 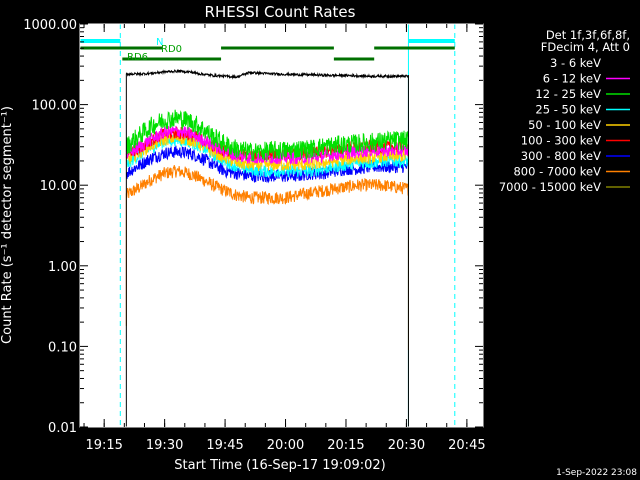 I want to click on y-tick-label-3: 10.00, so click(x=58, y=186).